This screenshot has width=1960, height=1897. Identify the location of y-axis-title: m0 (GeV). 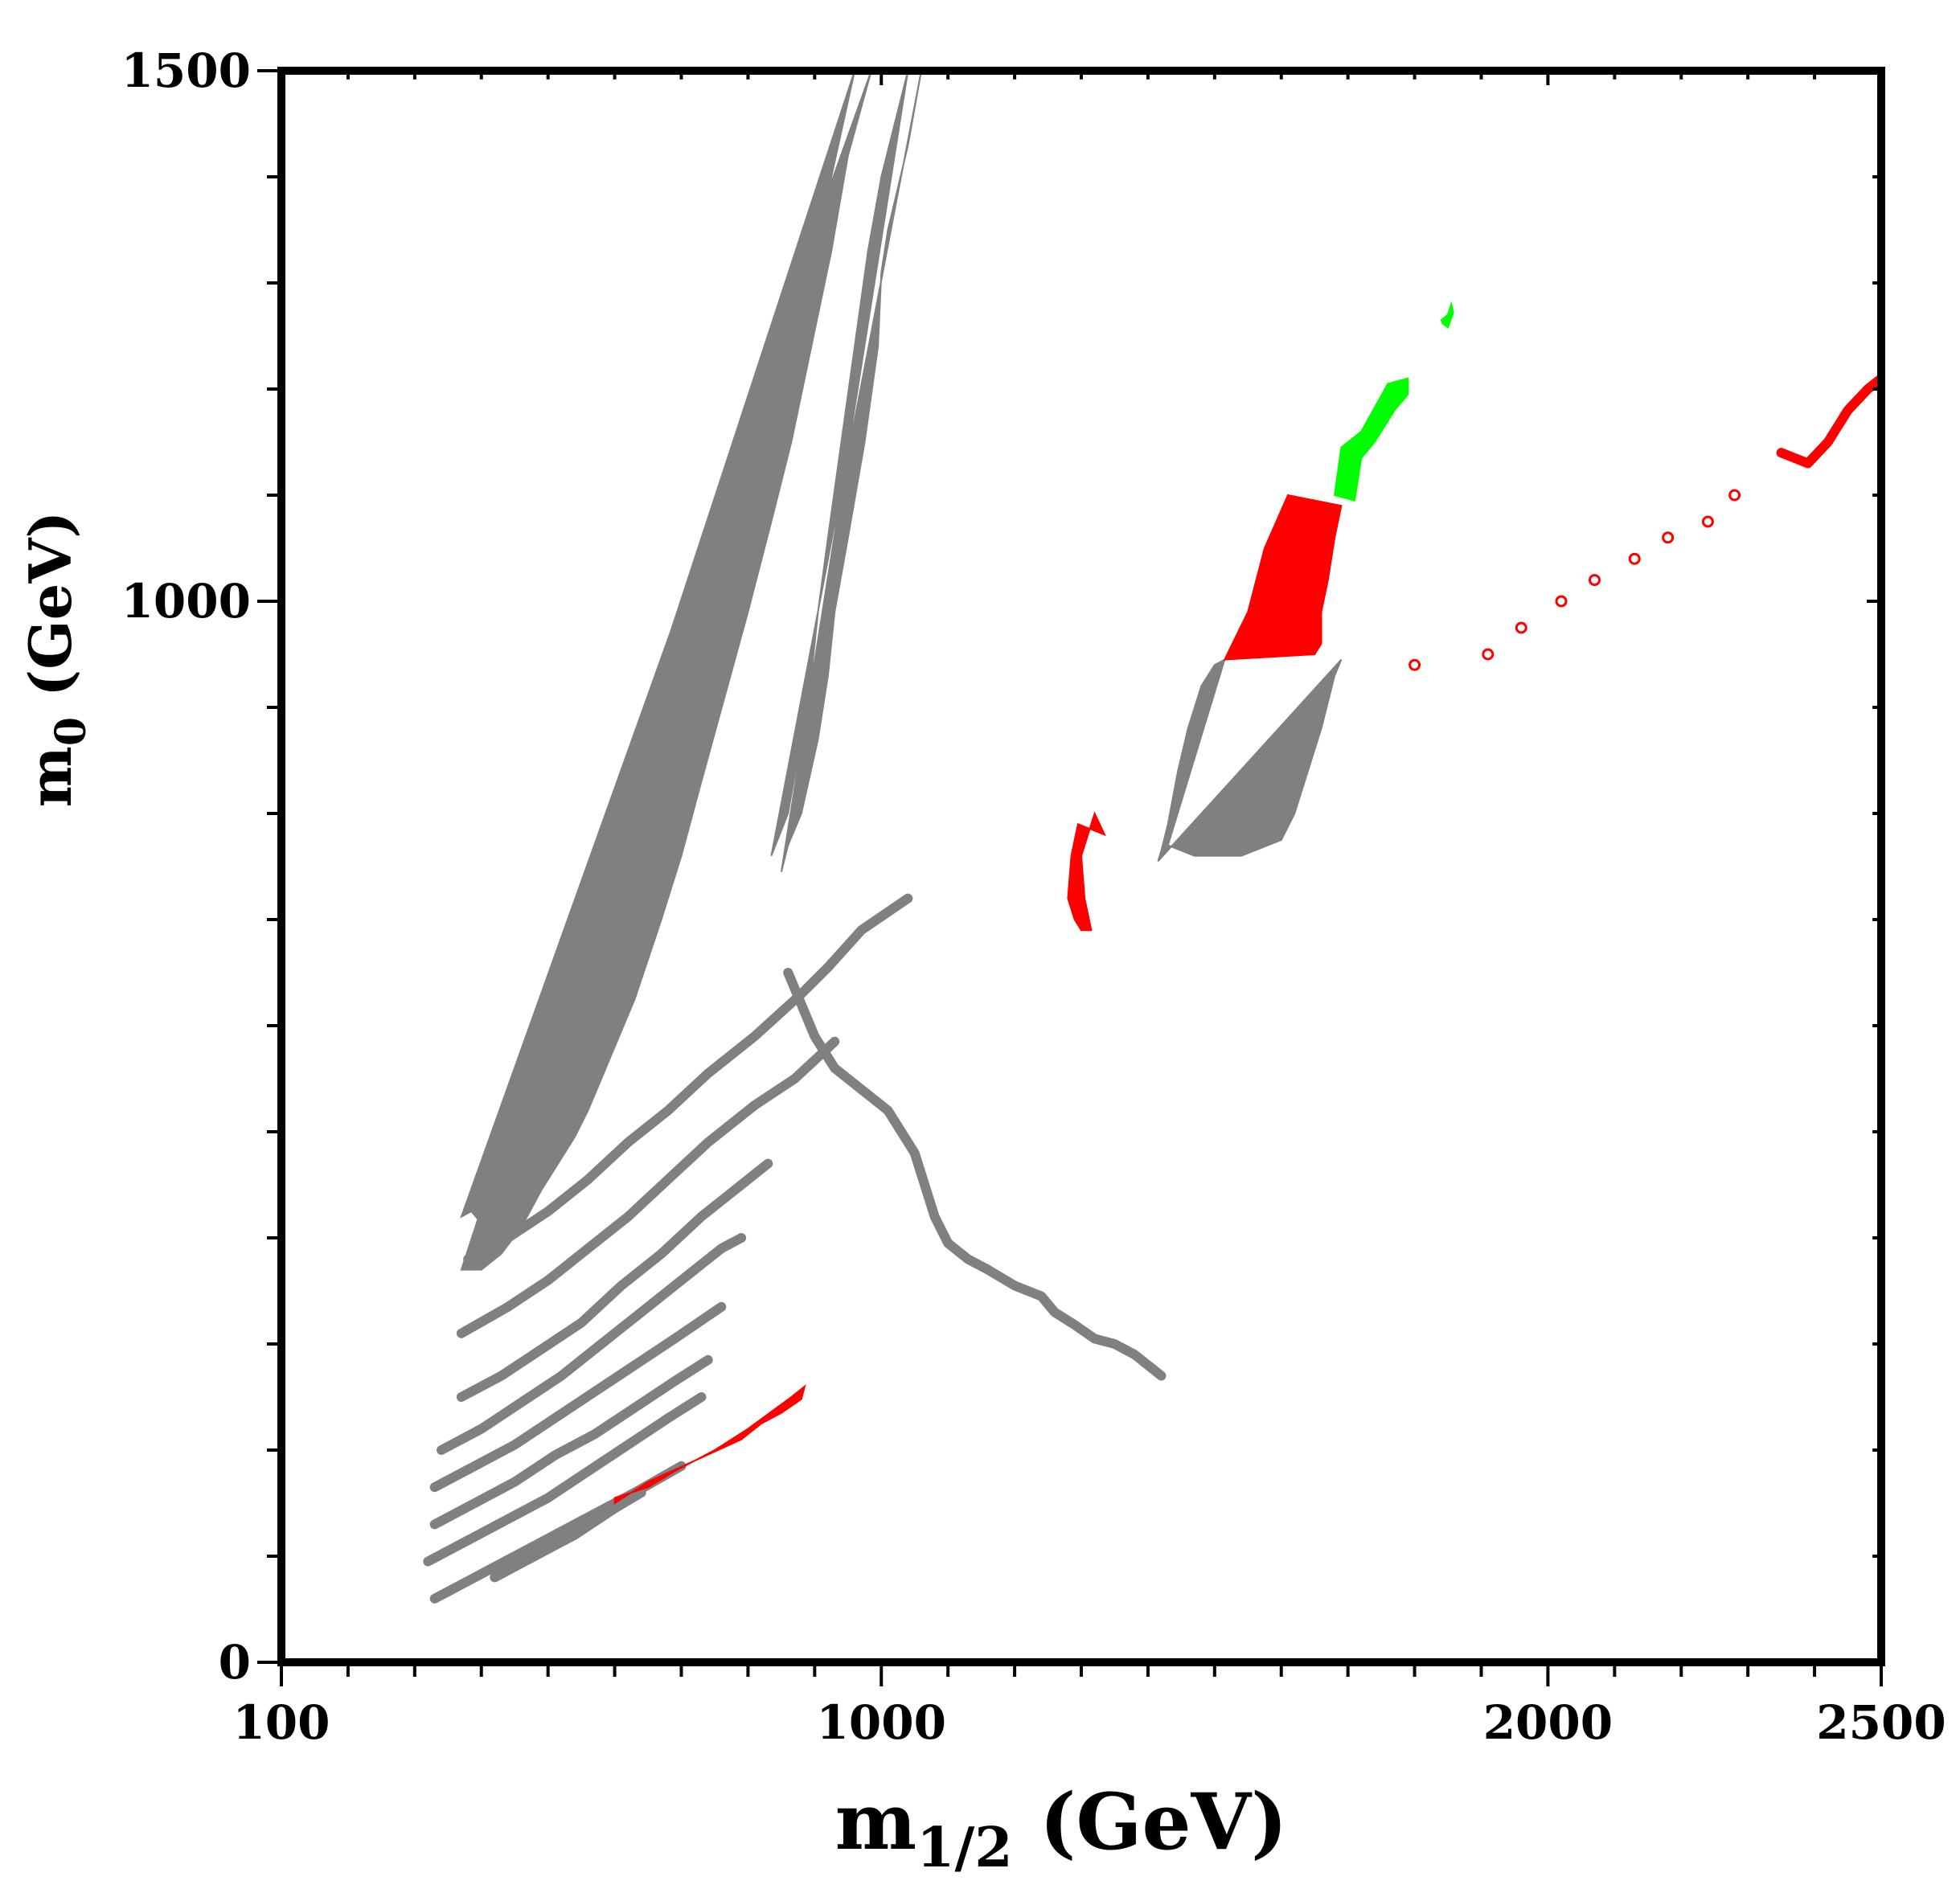
(56, 659).